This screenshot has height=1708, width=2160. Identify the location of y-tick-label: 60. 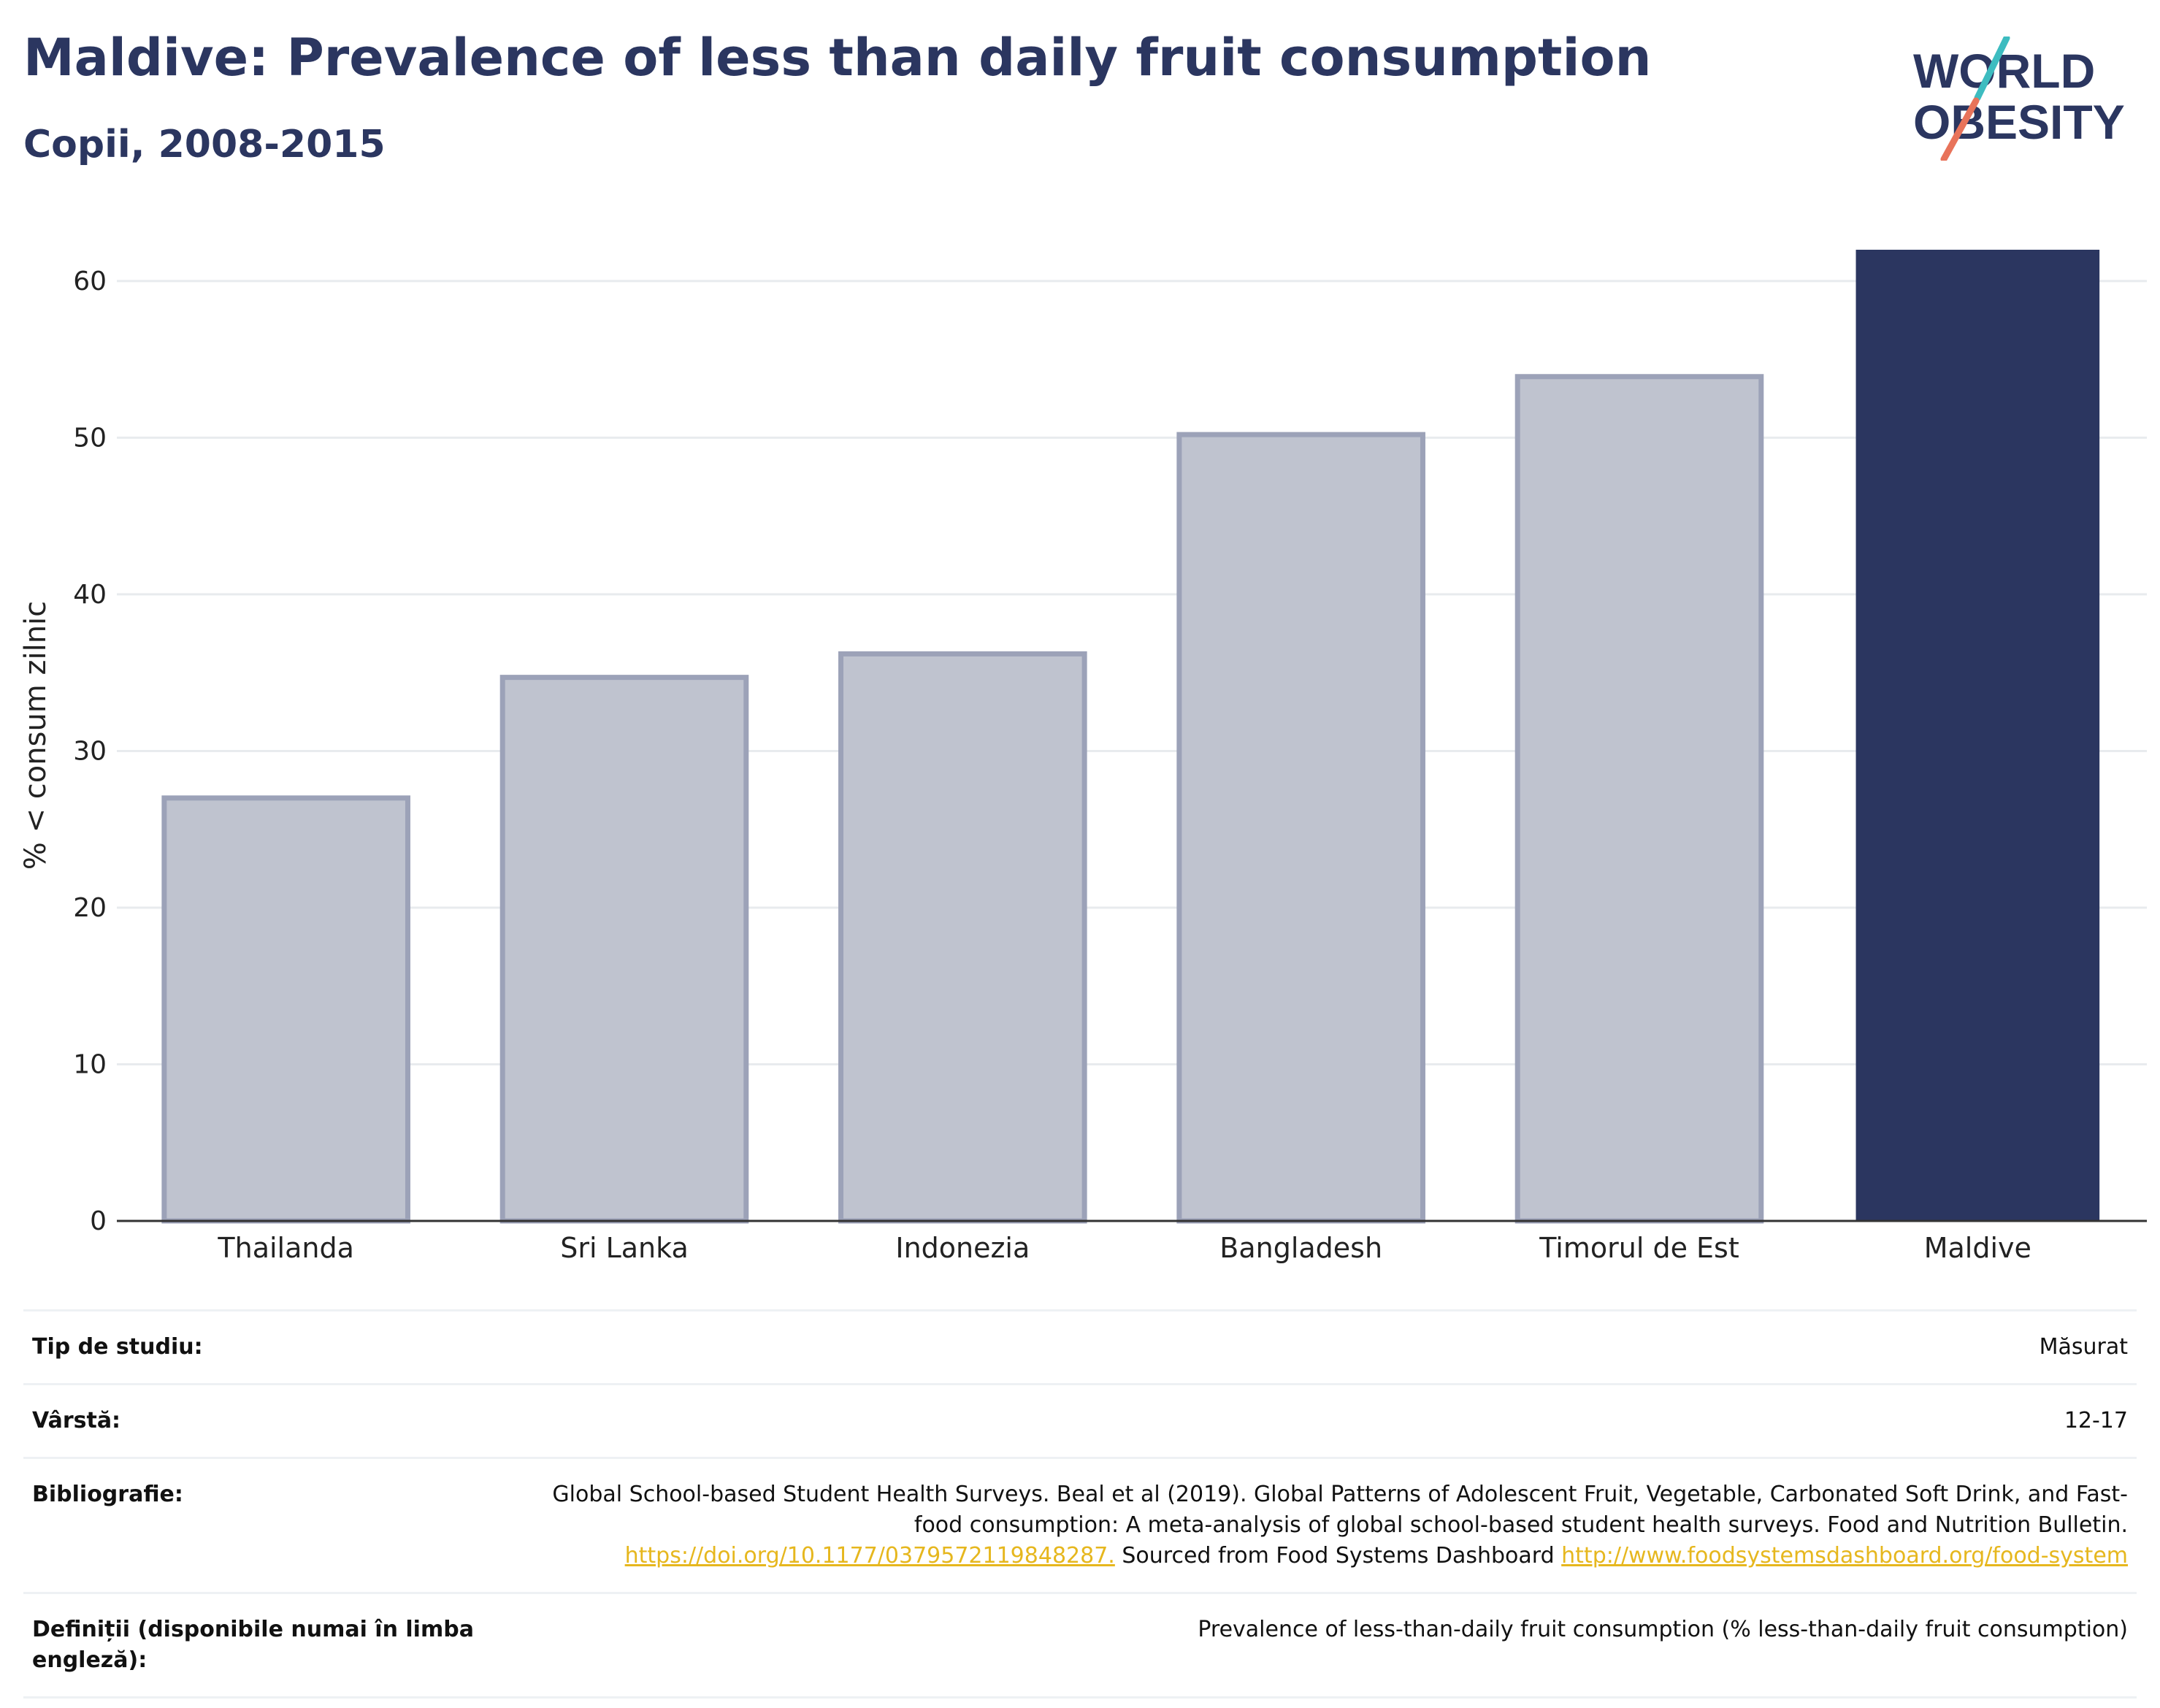
(90, 281).